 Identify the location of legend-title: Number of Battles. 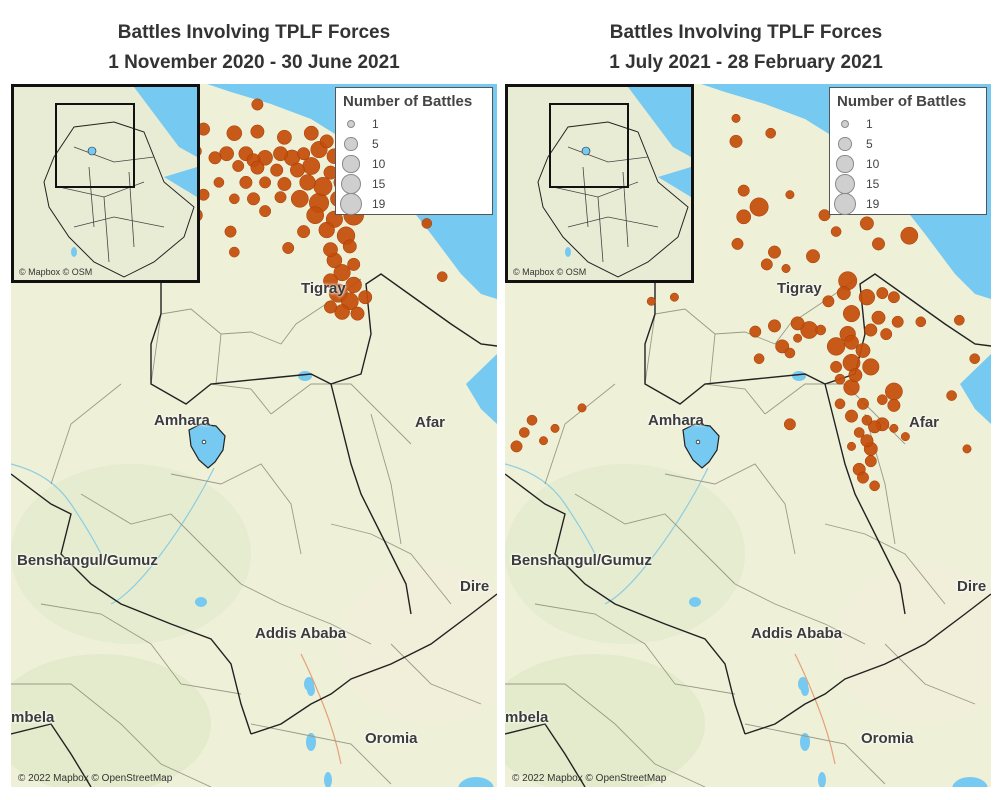
(408, 101).